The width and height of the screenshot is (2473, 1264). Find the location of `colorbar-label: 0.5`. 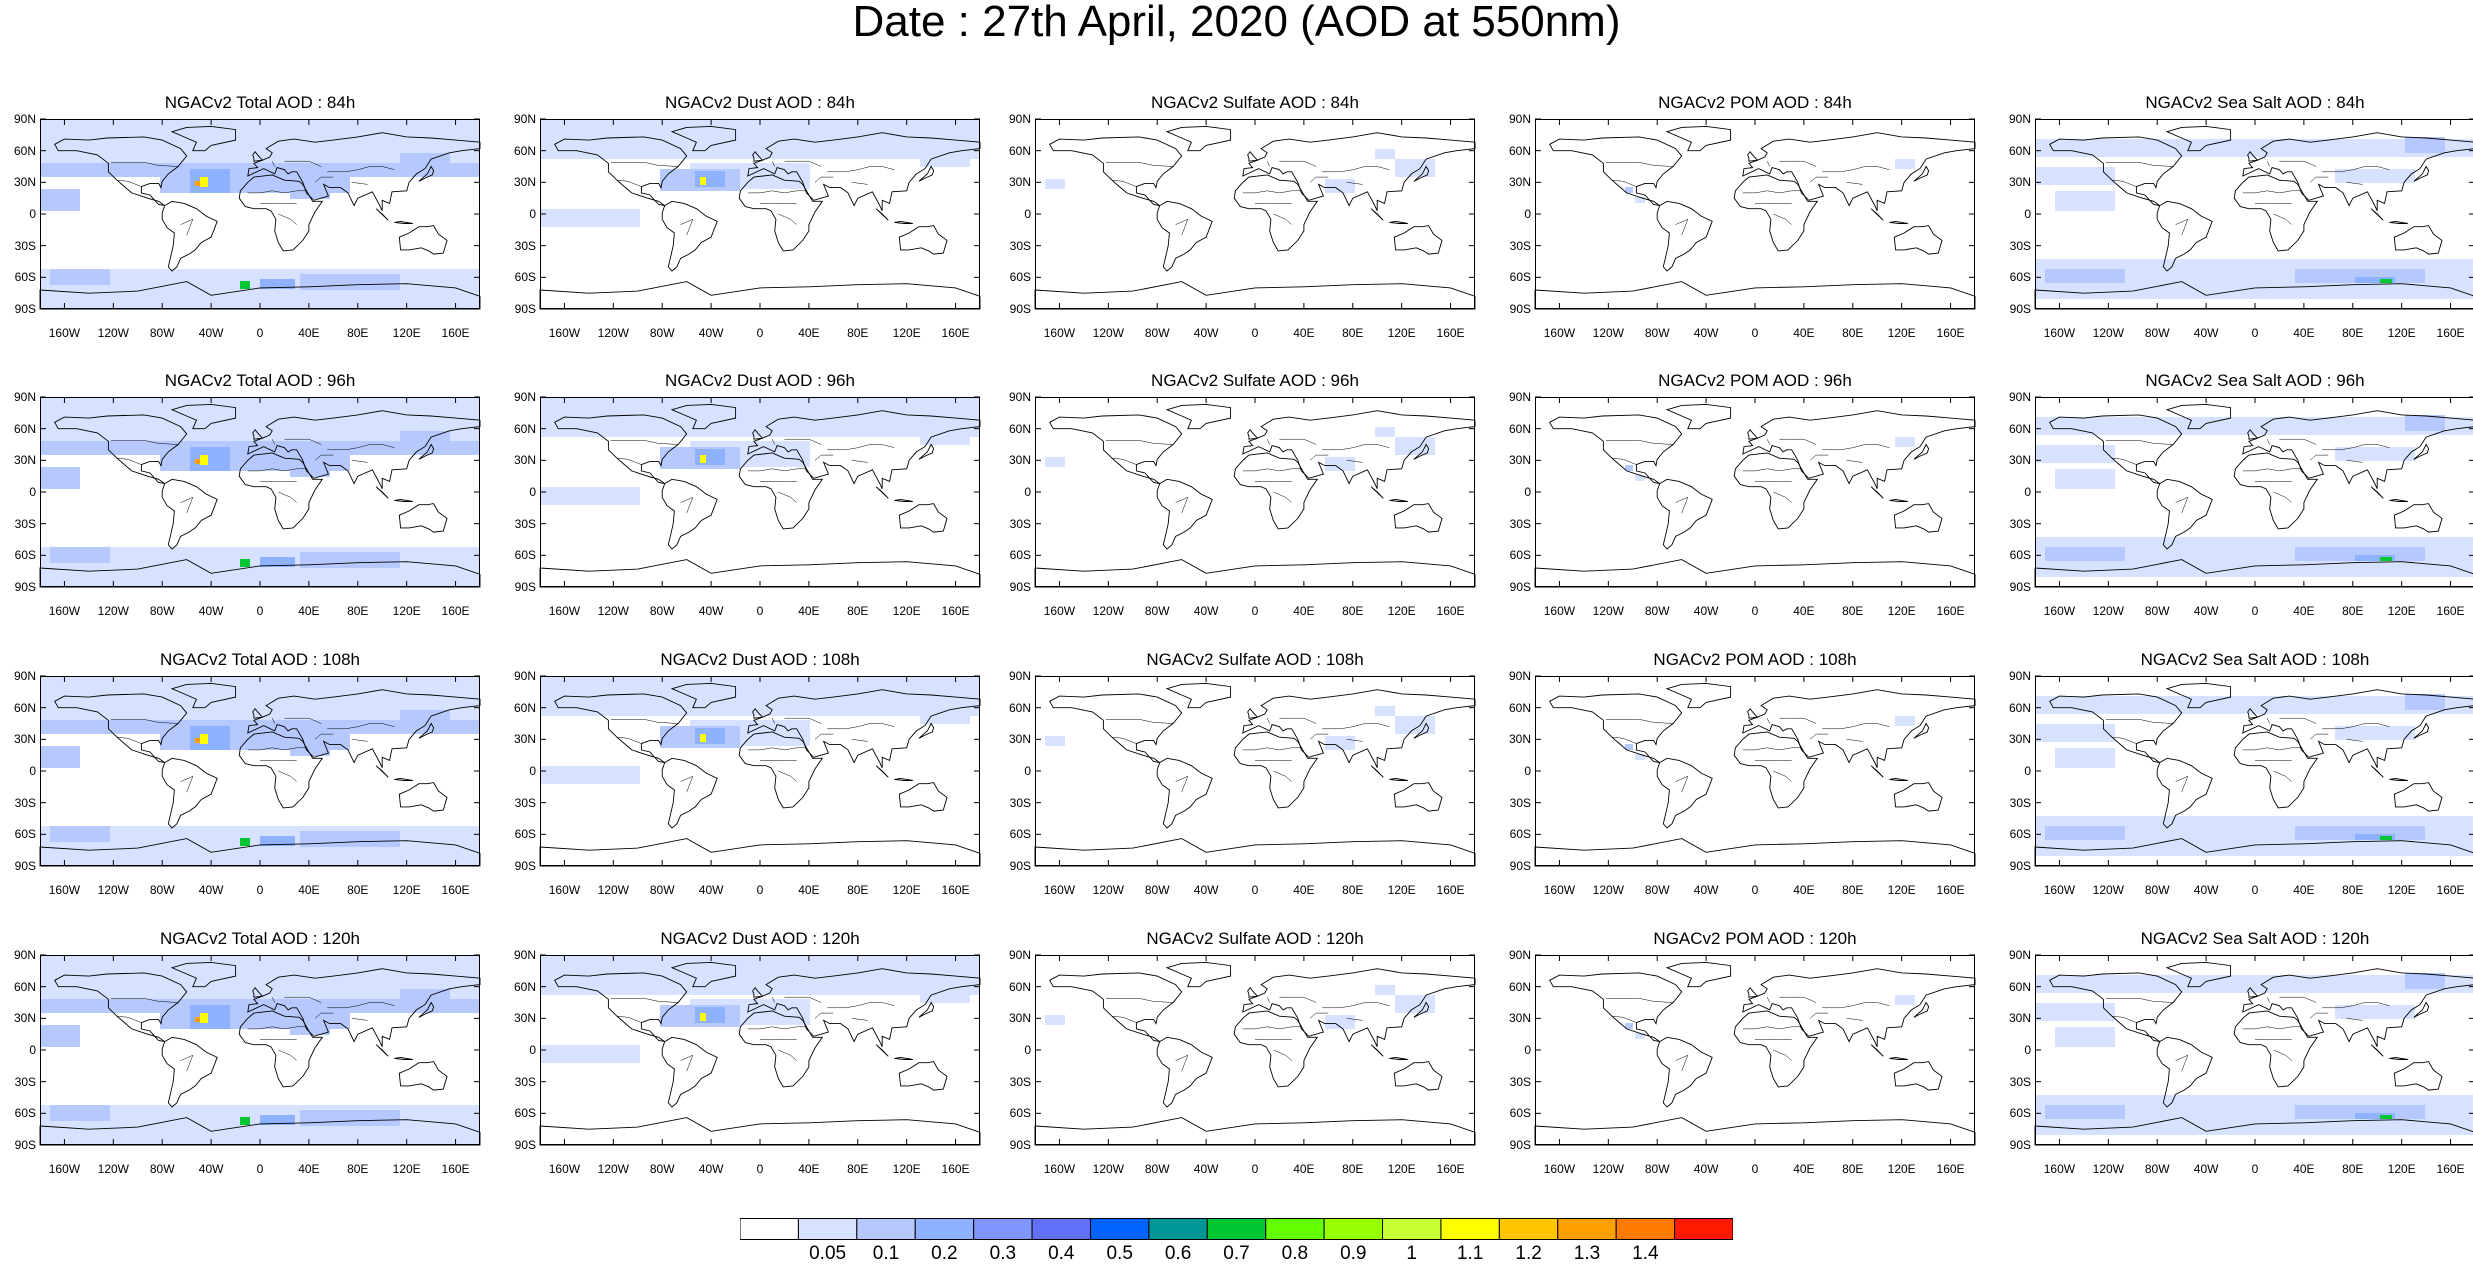

colorbar-label: 0.5 is located at coordinates (1120, 1253).